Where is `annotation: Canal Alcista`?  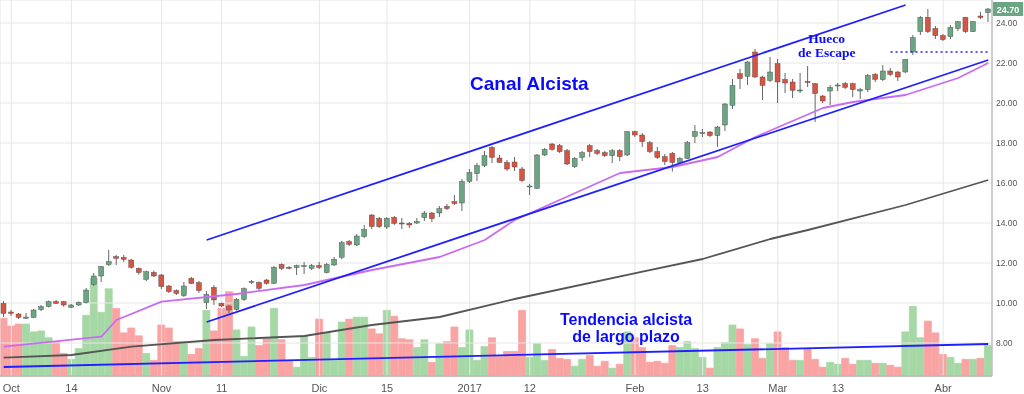
annotation: Canal Alcista is located at coordinates (529, 83).